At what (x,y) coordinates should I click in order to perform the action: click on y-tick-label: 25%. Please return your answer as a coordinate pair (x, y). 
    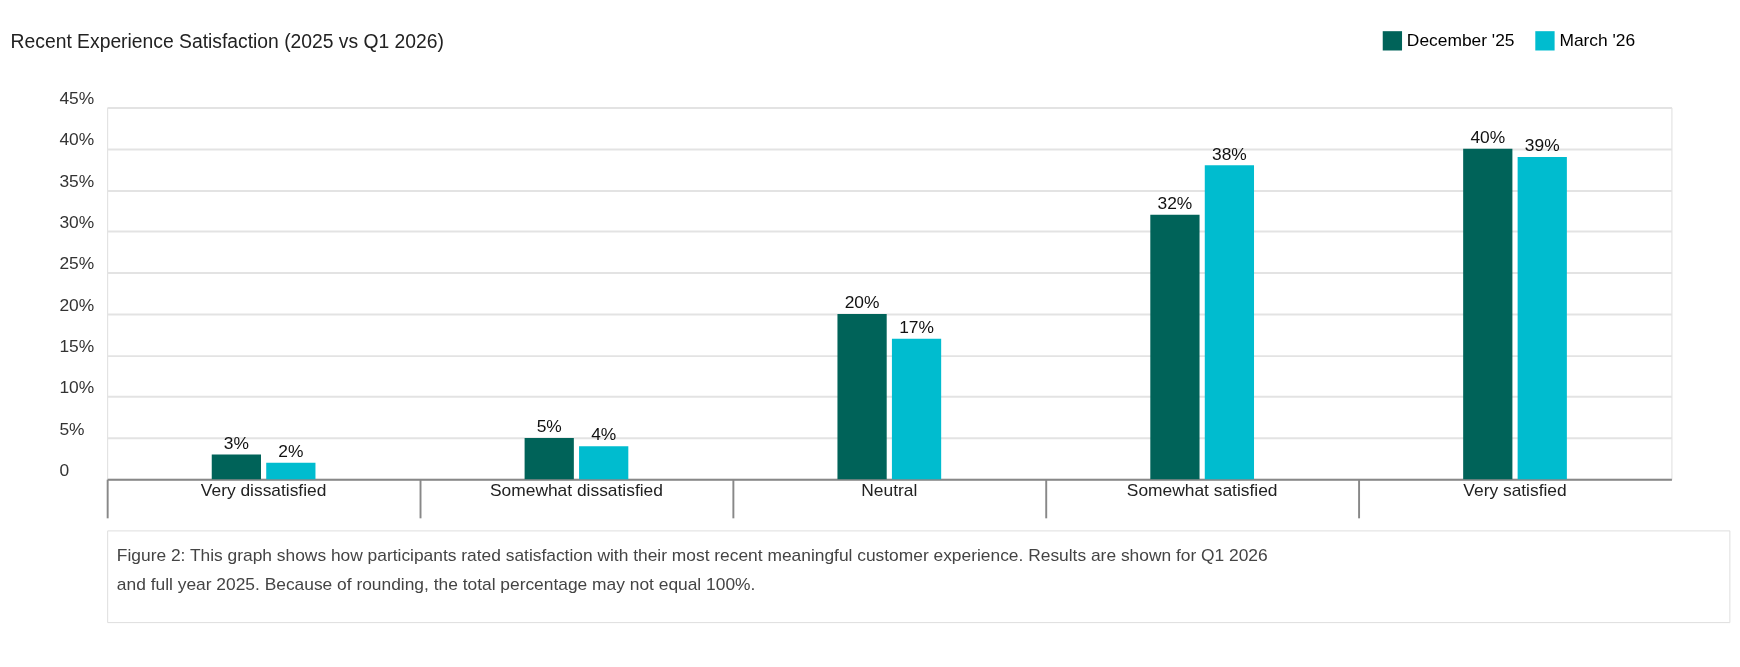
    Looking at the image, I should click on (77, 263).